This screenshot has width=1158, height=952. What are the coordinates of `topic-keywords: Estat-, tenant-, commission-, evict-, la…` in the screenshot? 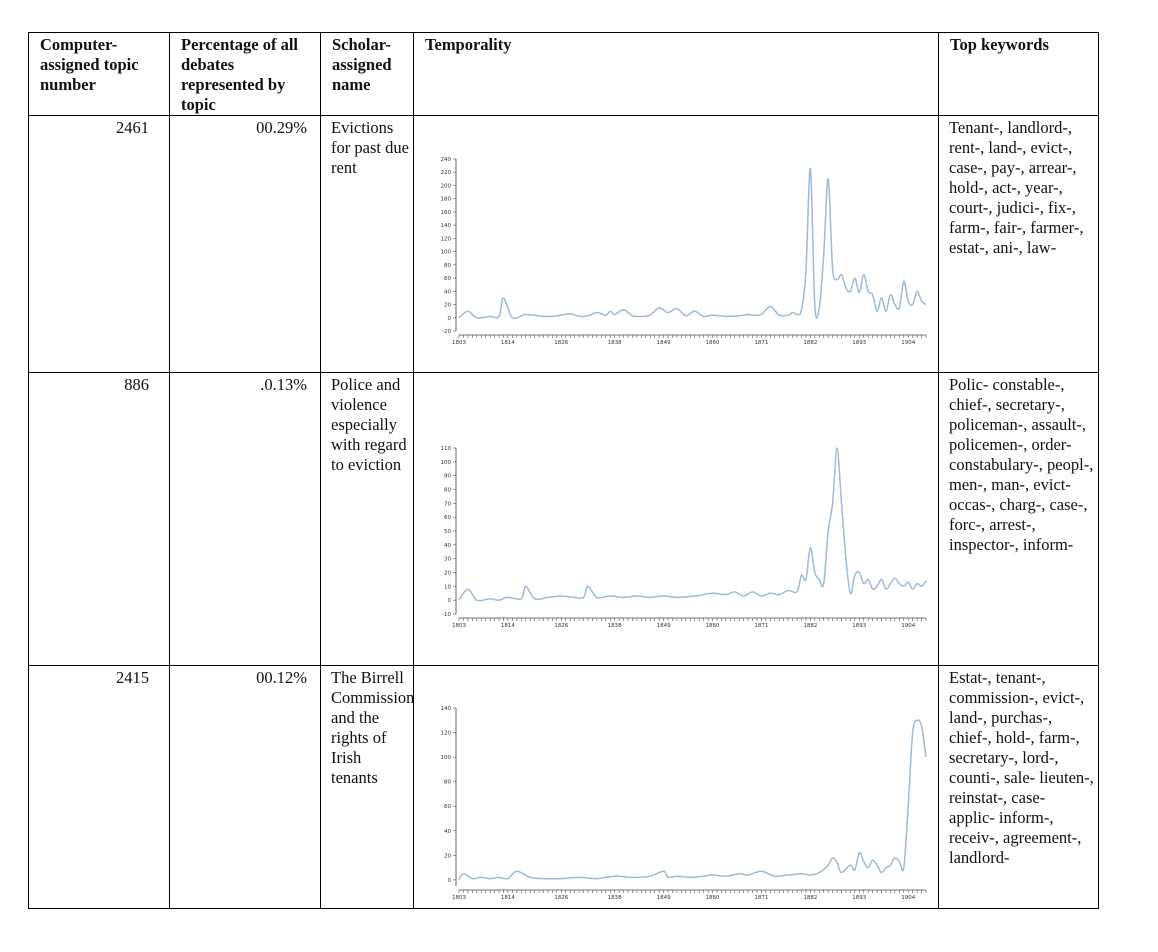 It's located at (1018, 787).